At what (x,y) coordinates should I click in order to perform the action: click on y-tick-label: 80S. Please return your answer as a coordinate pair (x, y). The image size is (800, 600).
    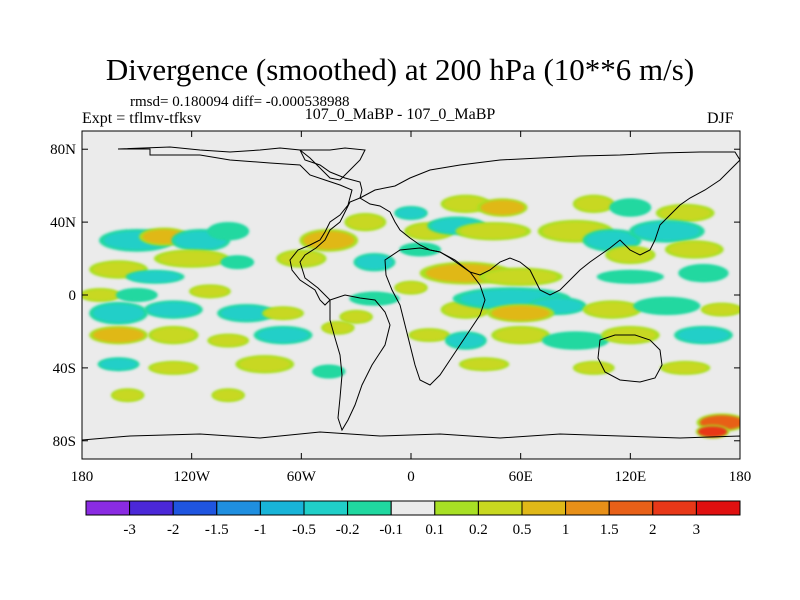
    Looking at the image, I should click on (64, 442).